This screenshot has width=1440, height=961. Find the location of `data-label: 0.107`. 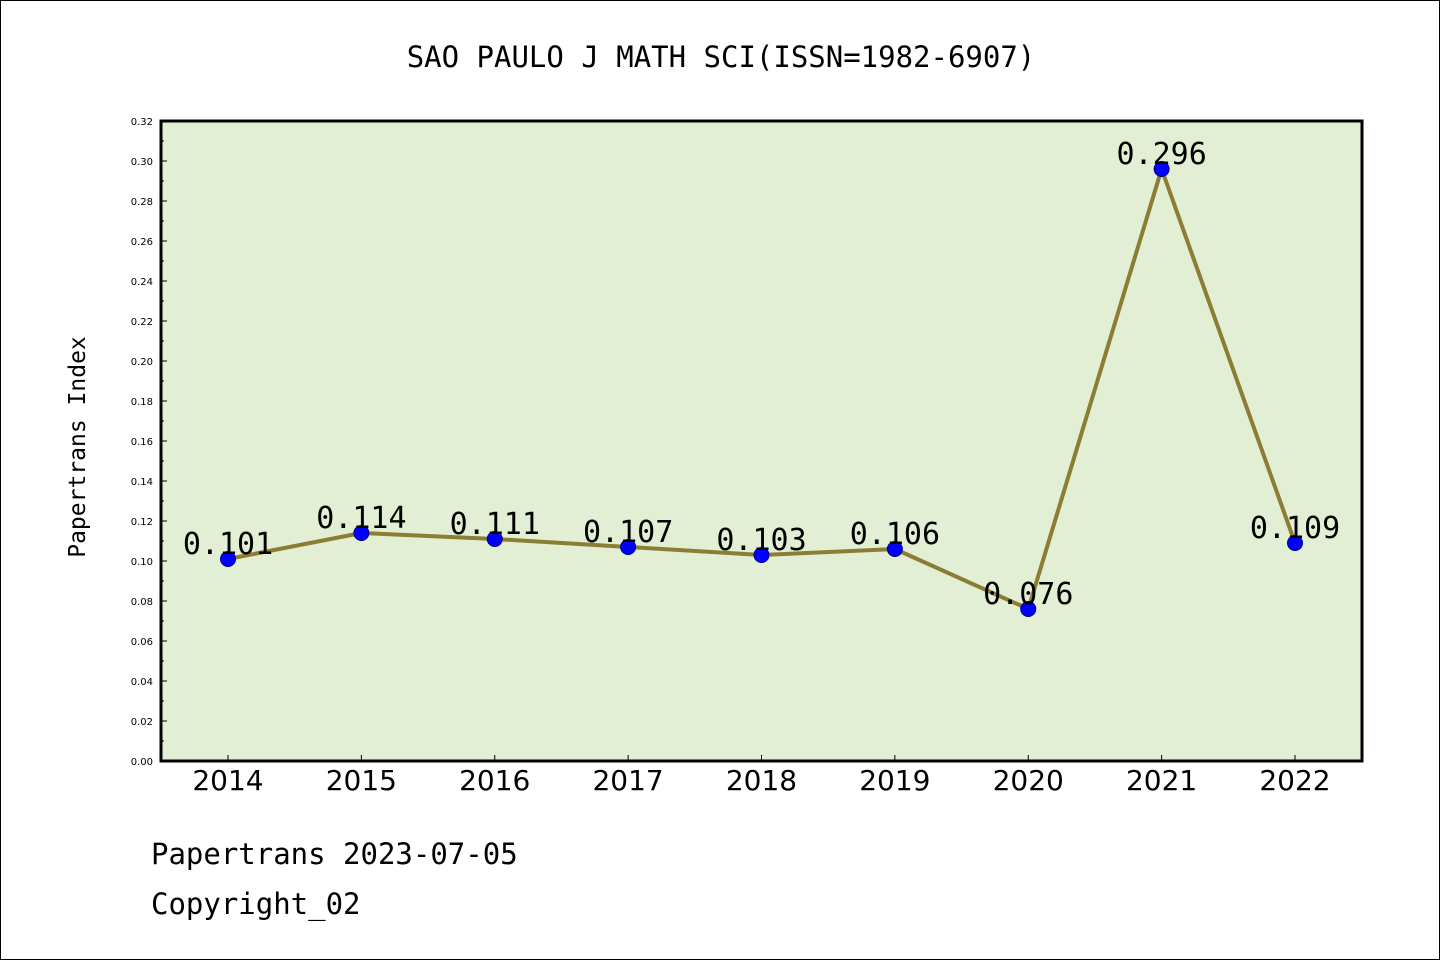

data-label: 0.107 is located at coordinates (628, 532).